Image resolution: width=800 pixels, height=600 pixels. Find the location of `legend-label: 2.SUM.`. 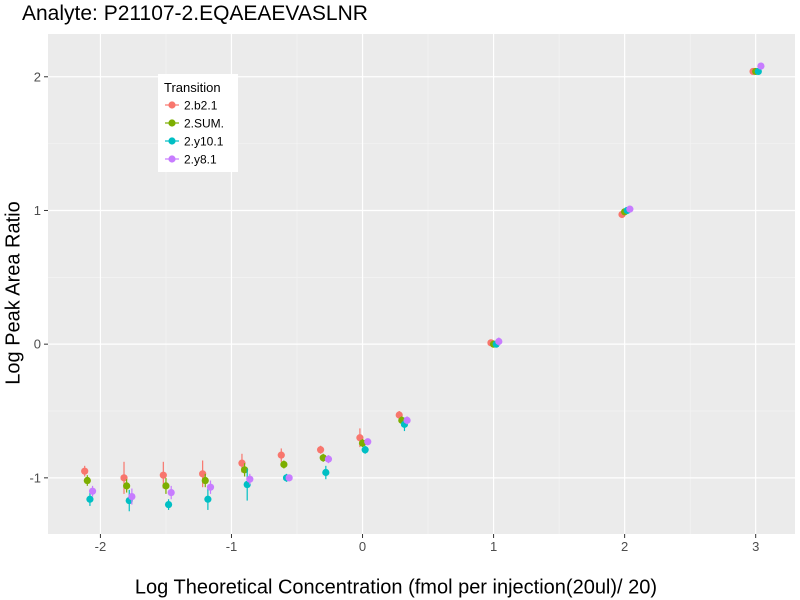

legend-label: 2.SUM. is located at coordinates (204, 123).